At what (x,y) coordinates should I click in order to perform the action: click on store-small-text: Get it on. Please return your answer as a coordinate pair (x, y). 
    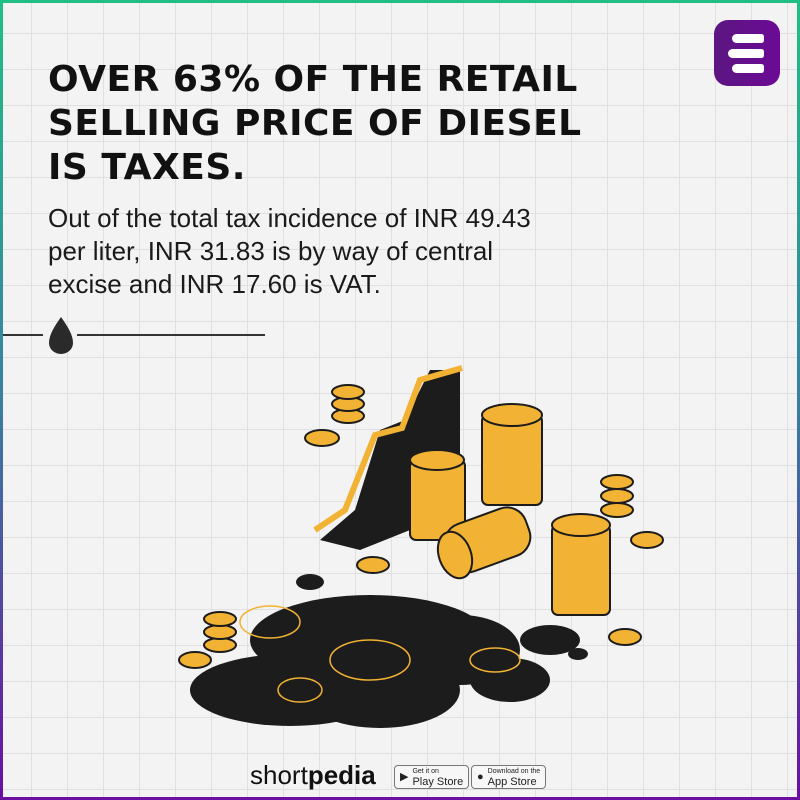
    Looking at the image, I should click on (425, 771).